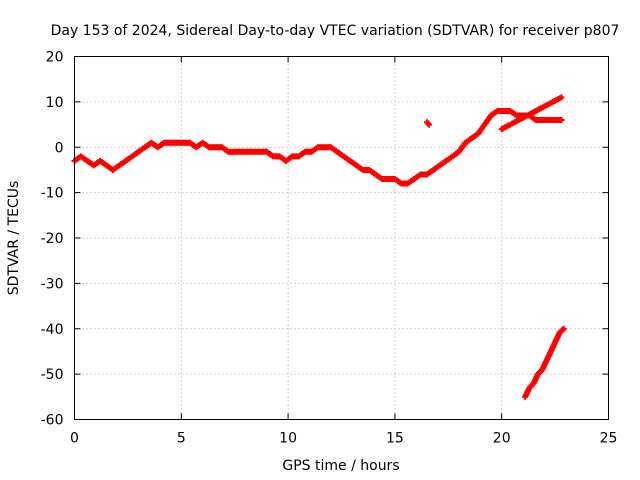 Image resolution: width=640 pixels, height=480 pixels. Describe the element at coordinates (59, 148) in the screenshot. I see `y-tick-label: 0` at that location.